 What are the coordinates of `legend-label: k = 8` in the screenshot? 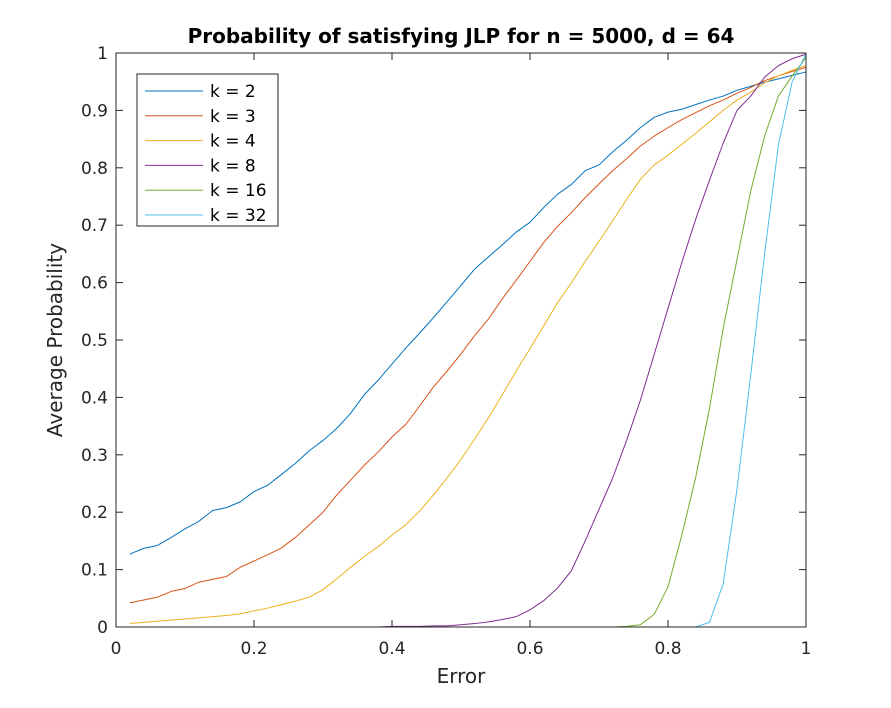 It's located at (233, 166).